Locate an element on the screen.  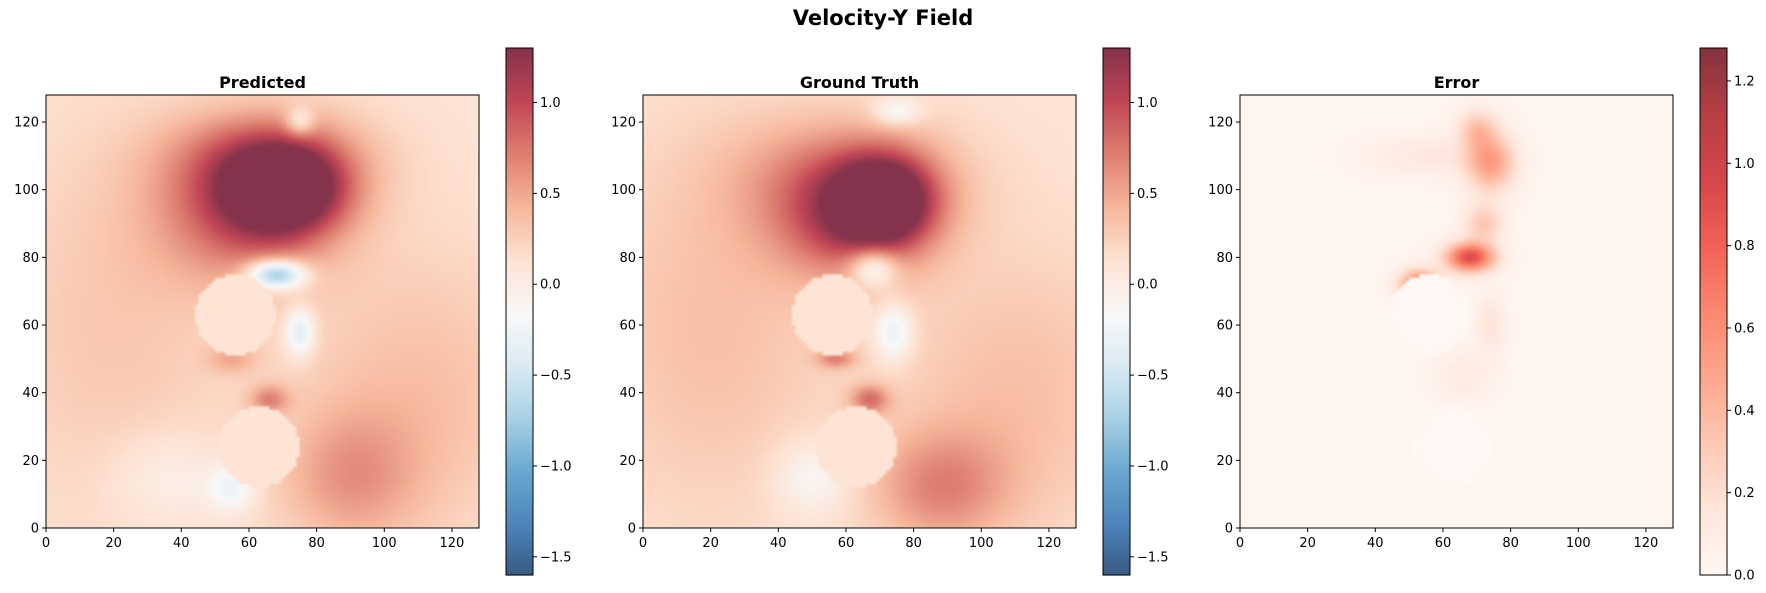
y-tick-label: 20 is located at coordinates (30, 461).